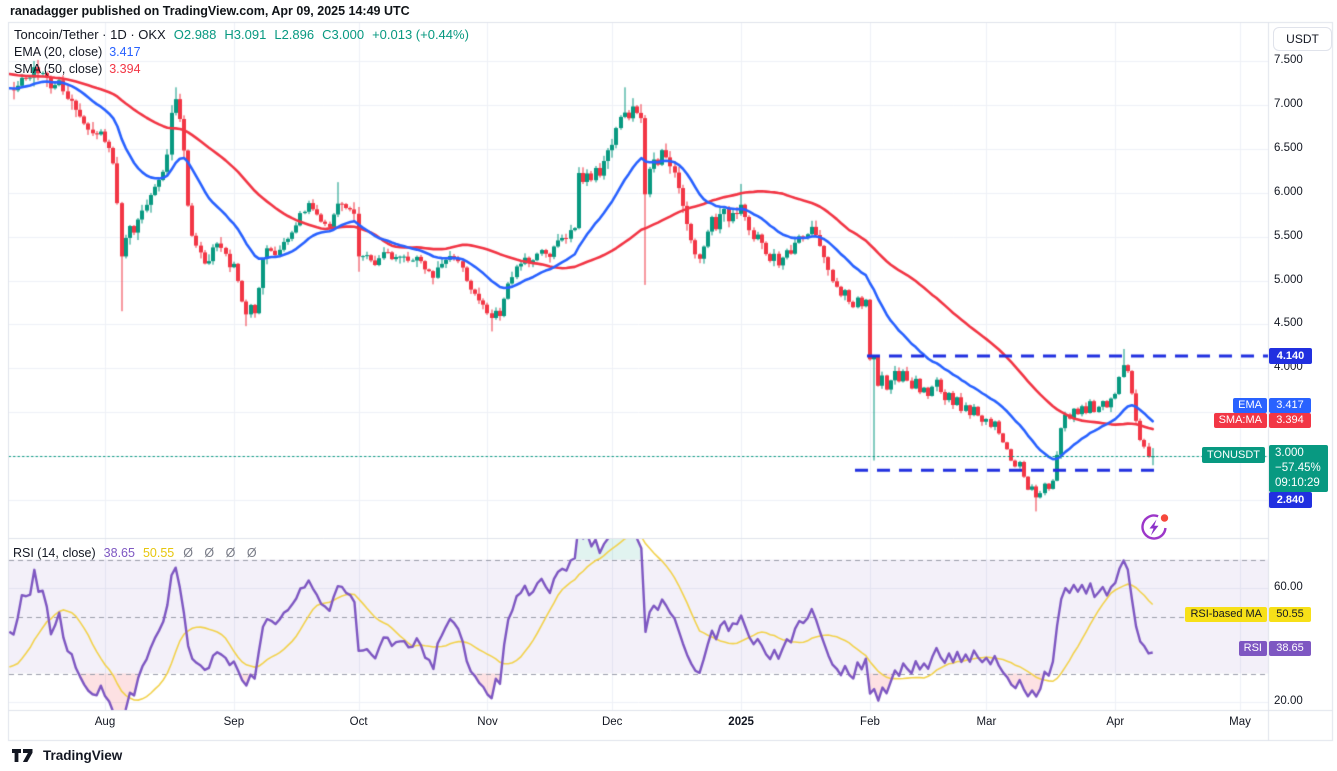 This screenshot has width=1337, height=771. Describe the element at coordinates (229, 34) in the screenshot. I see `ohlc-letter: H` at that location.